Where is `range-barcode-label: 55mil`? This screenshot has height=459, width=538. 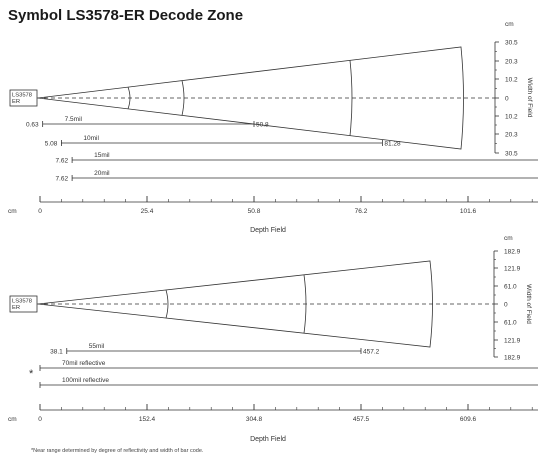
range-barcode-label: 55mil is located at coordinates (97, 346).